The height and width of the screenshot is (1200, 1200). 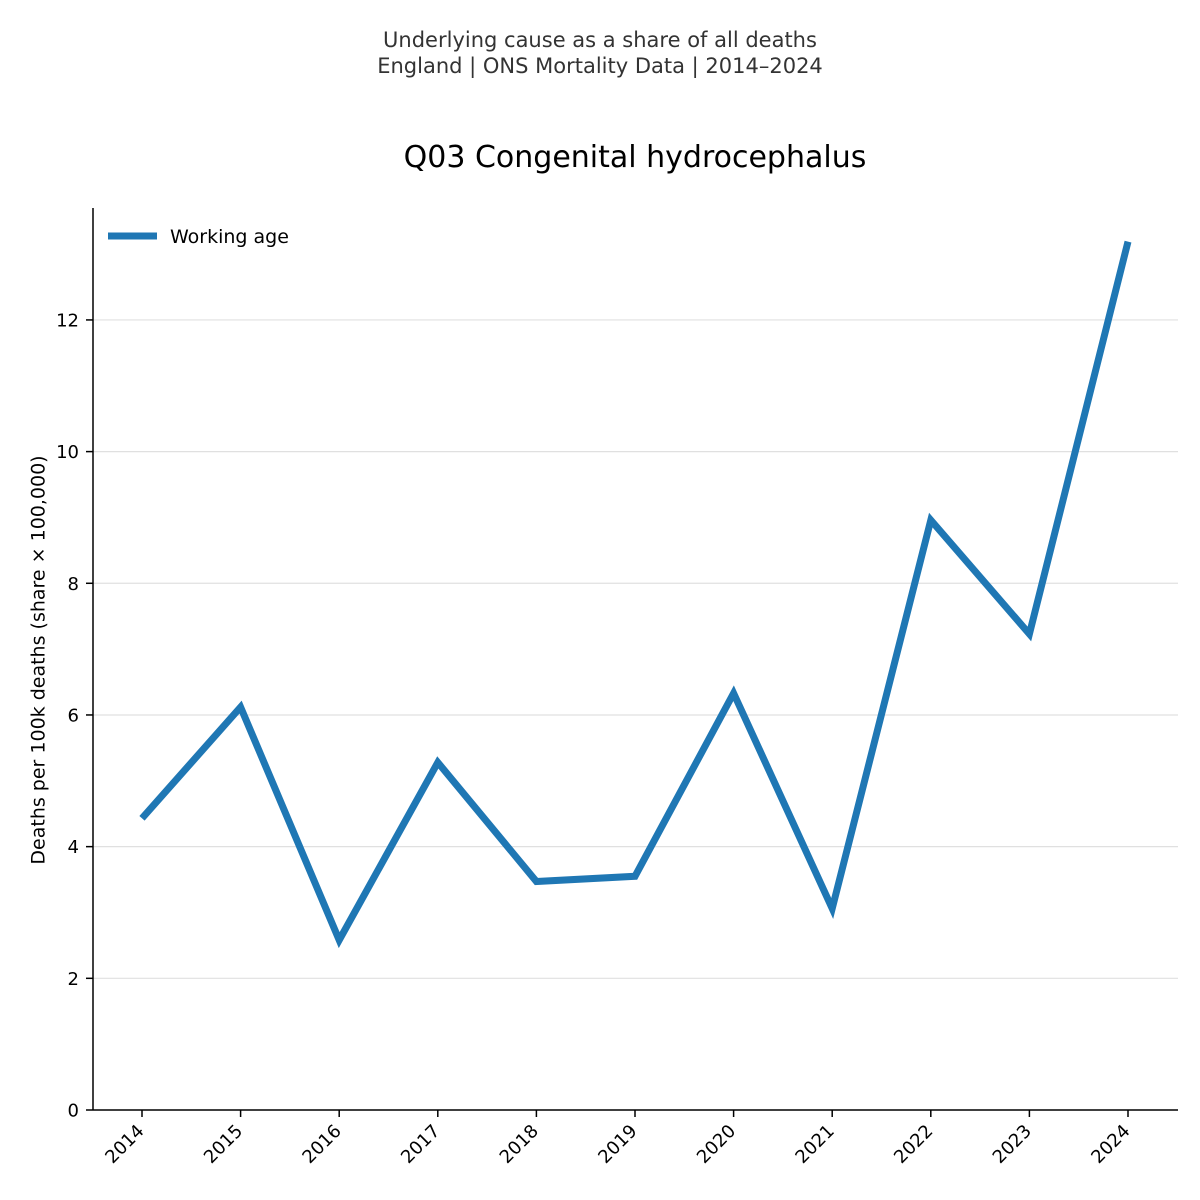 What do you see at coordinates (321, 1144) in the screenshot?
I see `x-tick-label-2016: 2016` at bounding box center [321, 1144].